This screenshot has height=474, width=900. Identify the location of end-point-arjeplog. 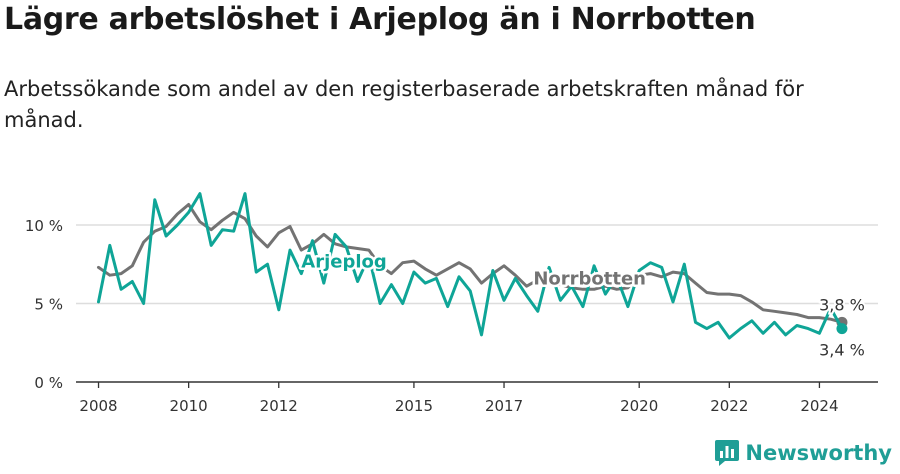
(842, 329).